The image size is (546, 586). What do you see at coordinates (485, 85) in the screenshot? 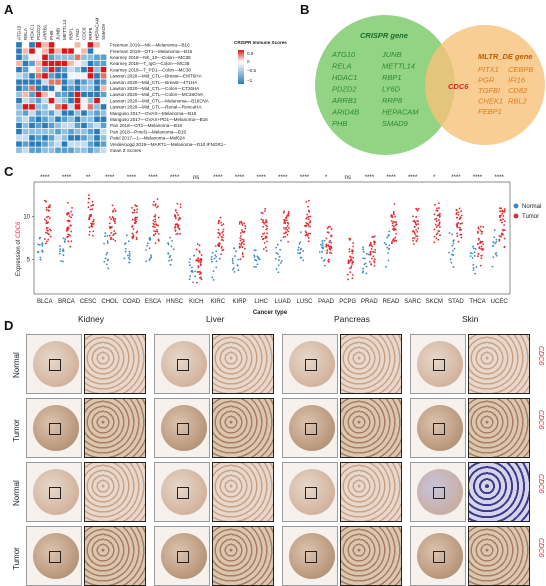
I see `venn-right-circle` at bounding box center [485, 85].